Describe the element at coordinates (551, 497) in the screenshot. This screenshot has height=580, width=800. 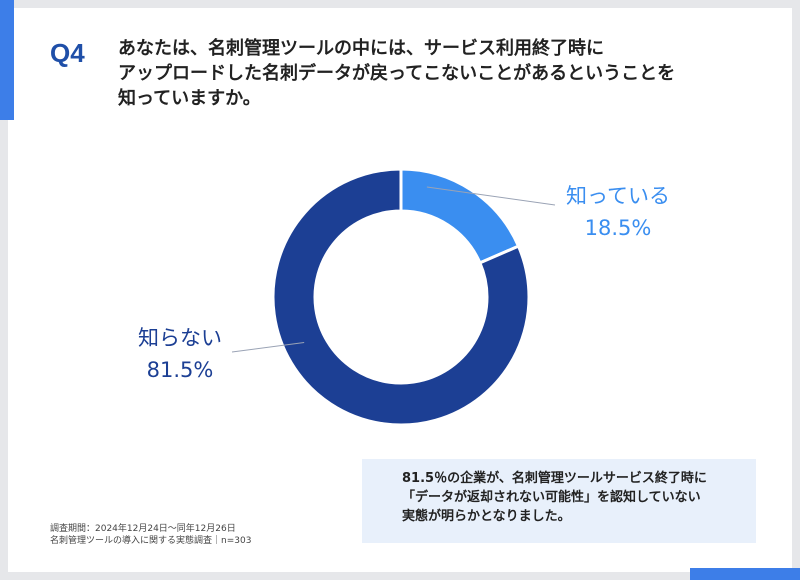
I see `summary-line: 「データが返却されない可能性」を認知していない` at that location.